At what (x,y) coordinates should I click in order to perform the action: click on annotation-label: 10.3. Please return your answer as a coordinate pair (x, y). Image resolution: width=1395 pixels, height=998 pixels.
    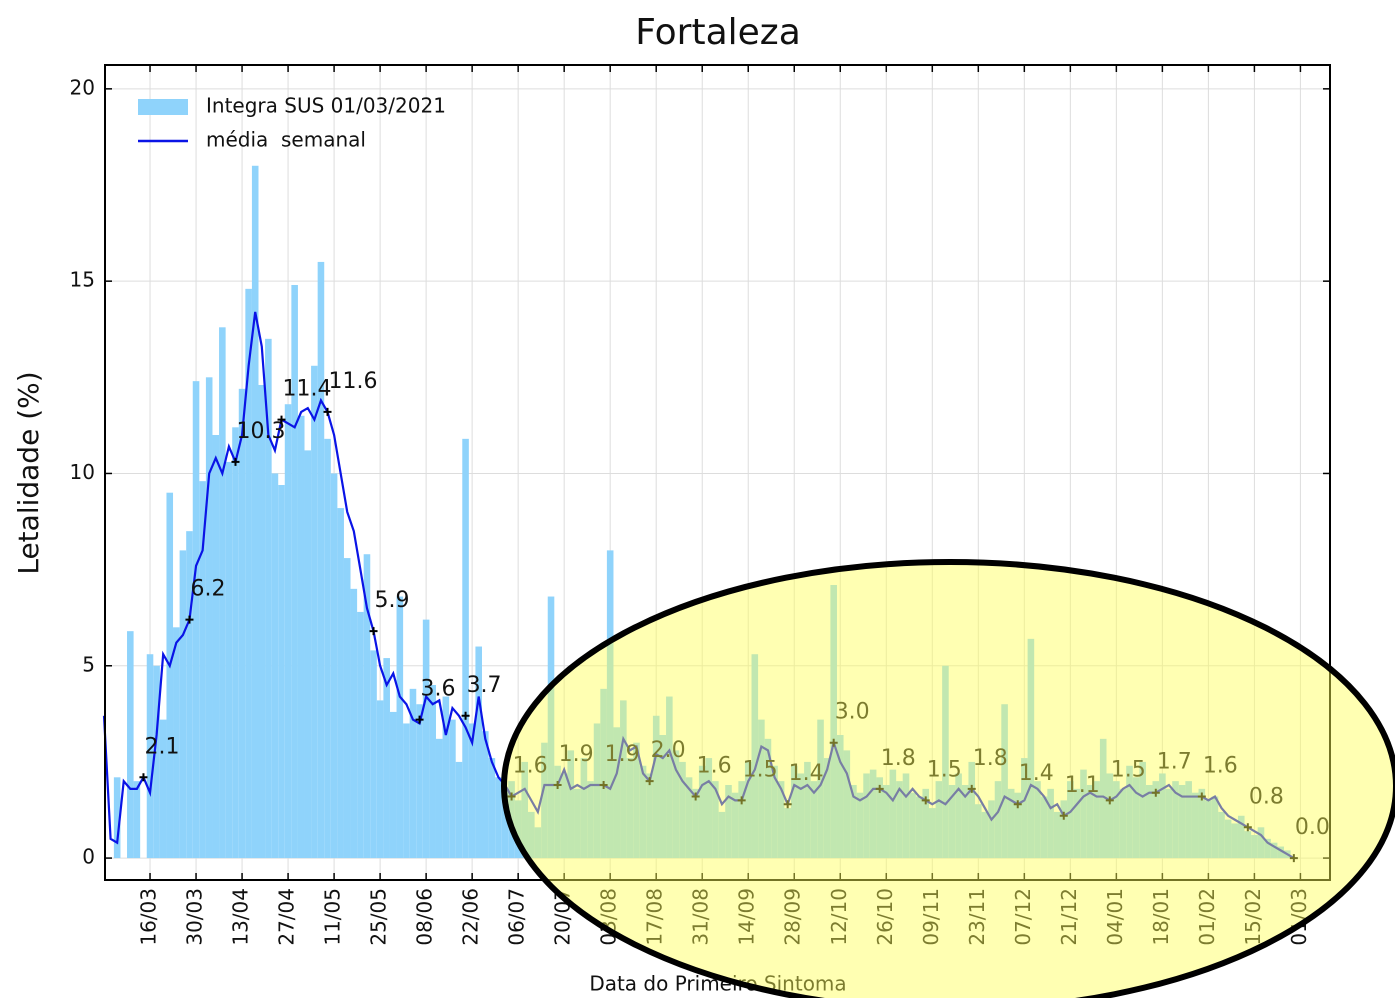
    Looking at the image, I should click on (260, 431).